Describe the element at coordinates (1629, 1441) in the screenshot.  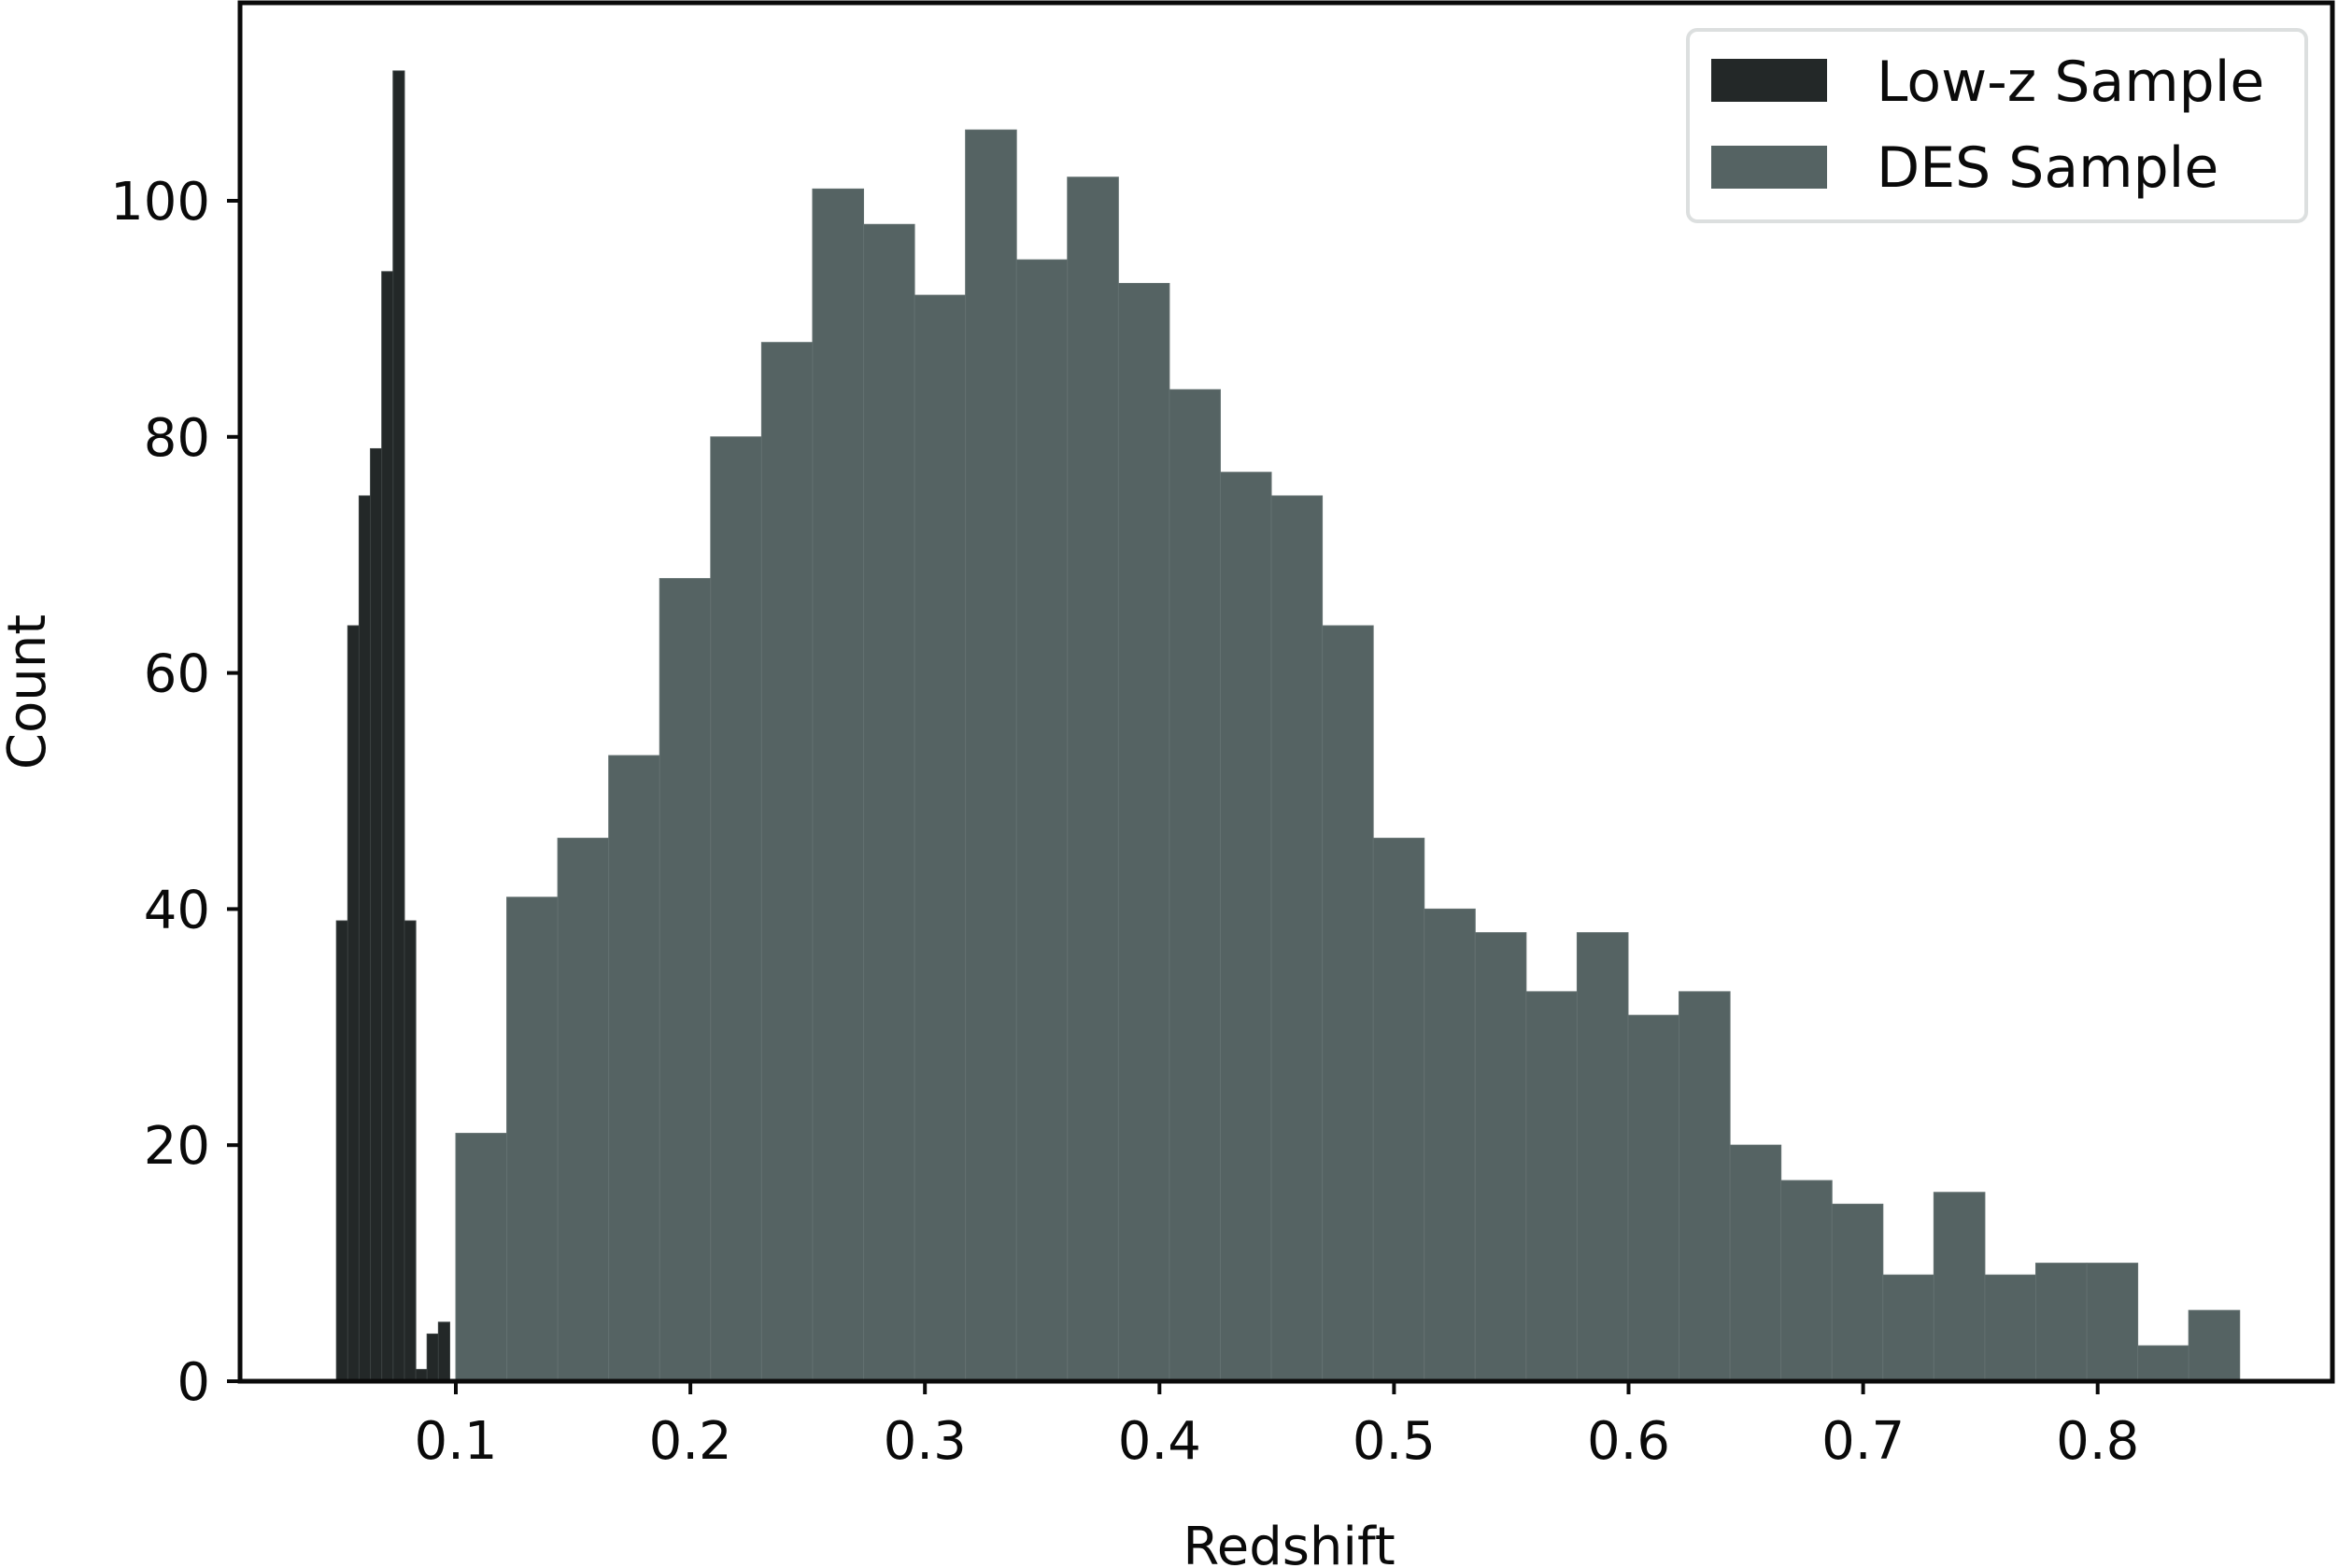
I see `x-tick-label: 0.6` at that location.